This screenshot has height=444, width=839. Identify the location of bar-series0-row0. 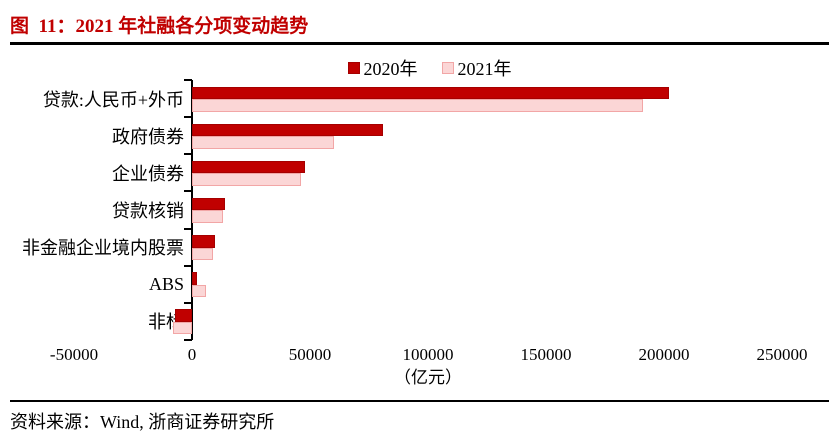
(430, 92).